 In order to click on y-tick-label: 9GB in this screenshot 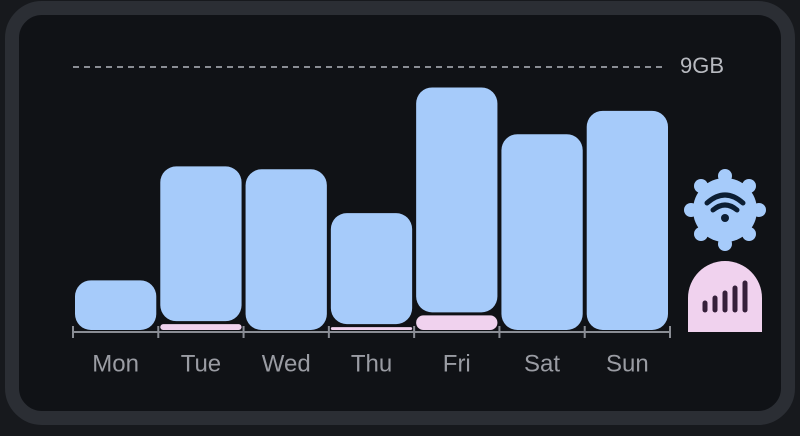, I will do `click(702, 65)`.